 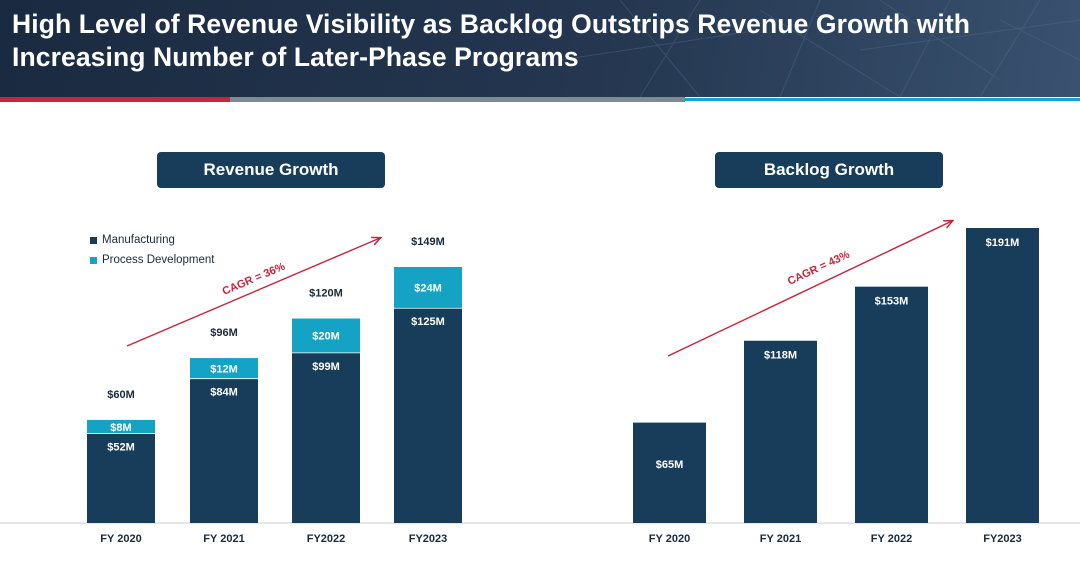 What do you see at coordinates (115, 99) in the screenshot?
I see `accent-stripe-red` at bounding box center [115, 99].